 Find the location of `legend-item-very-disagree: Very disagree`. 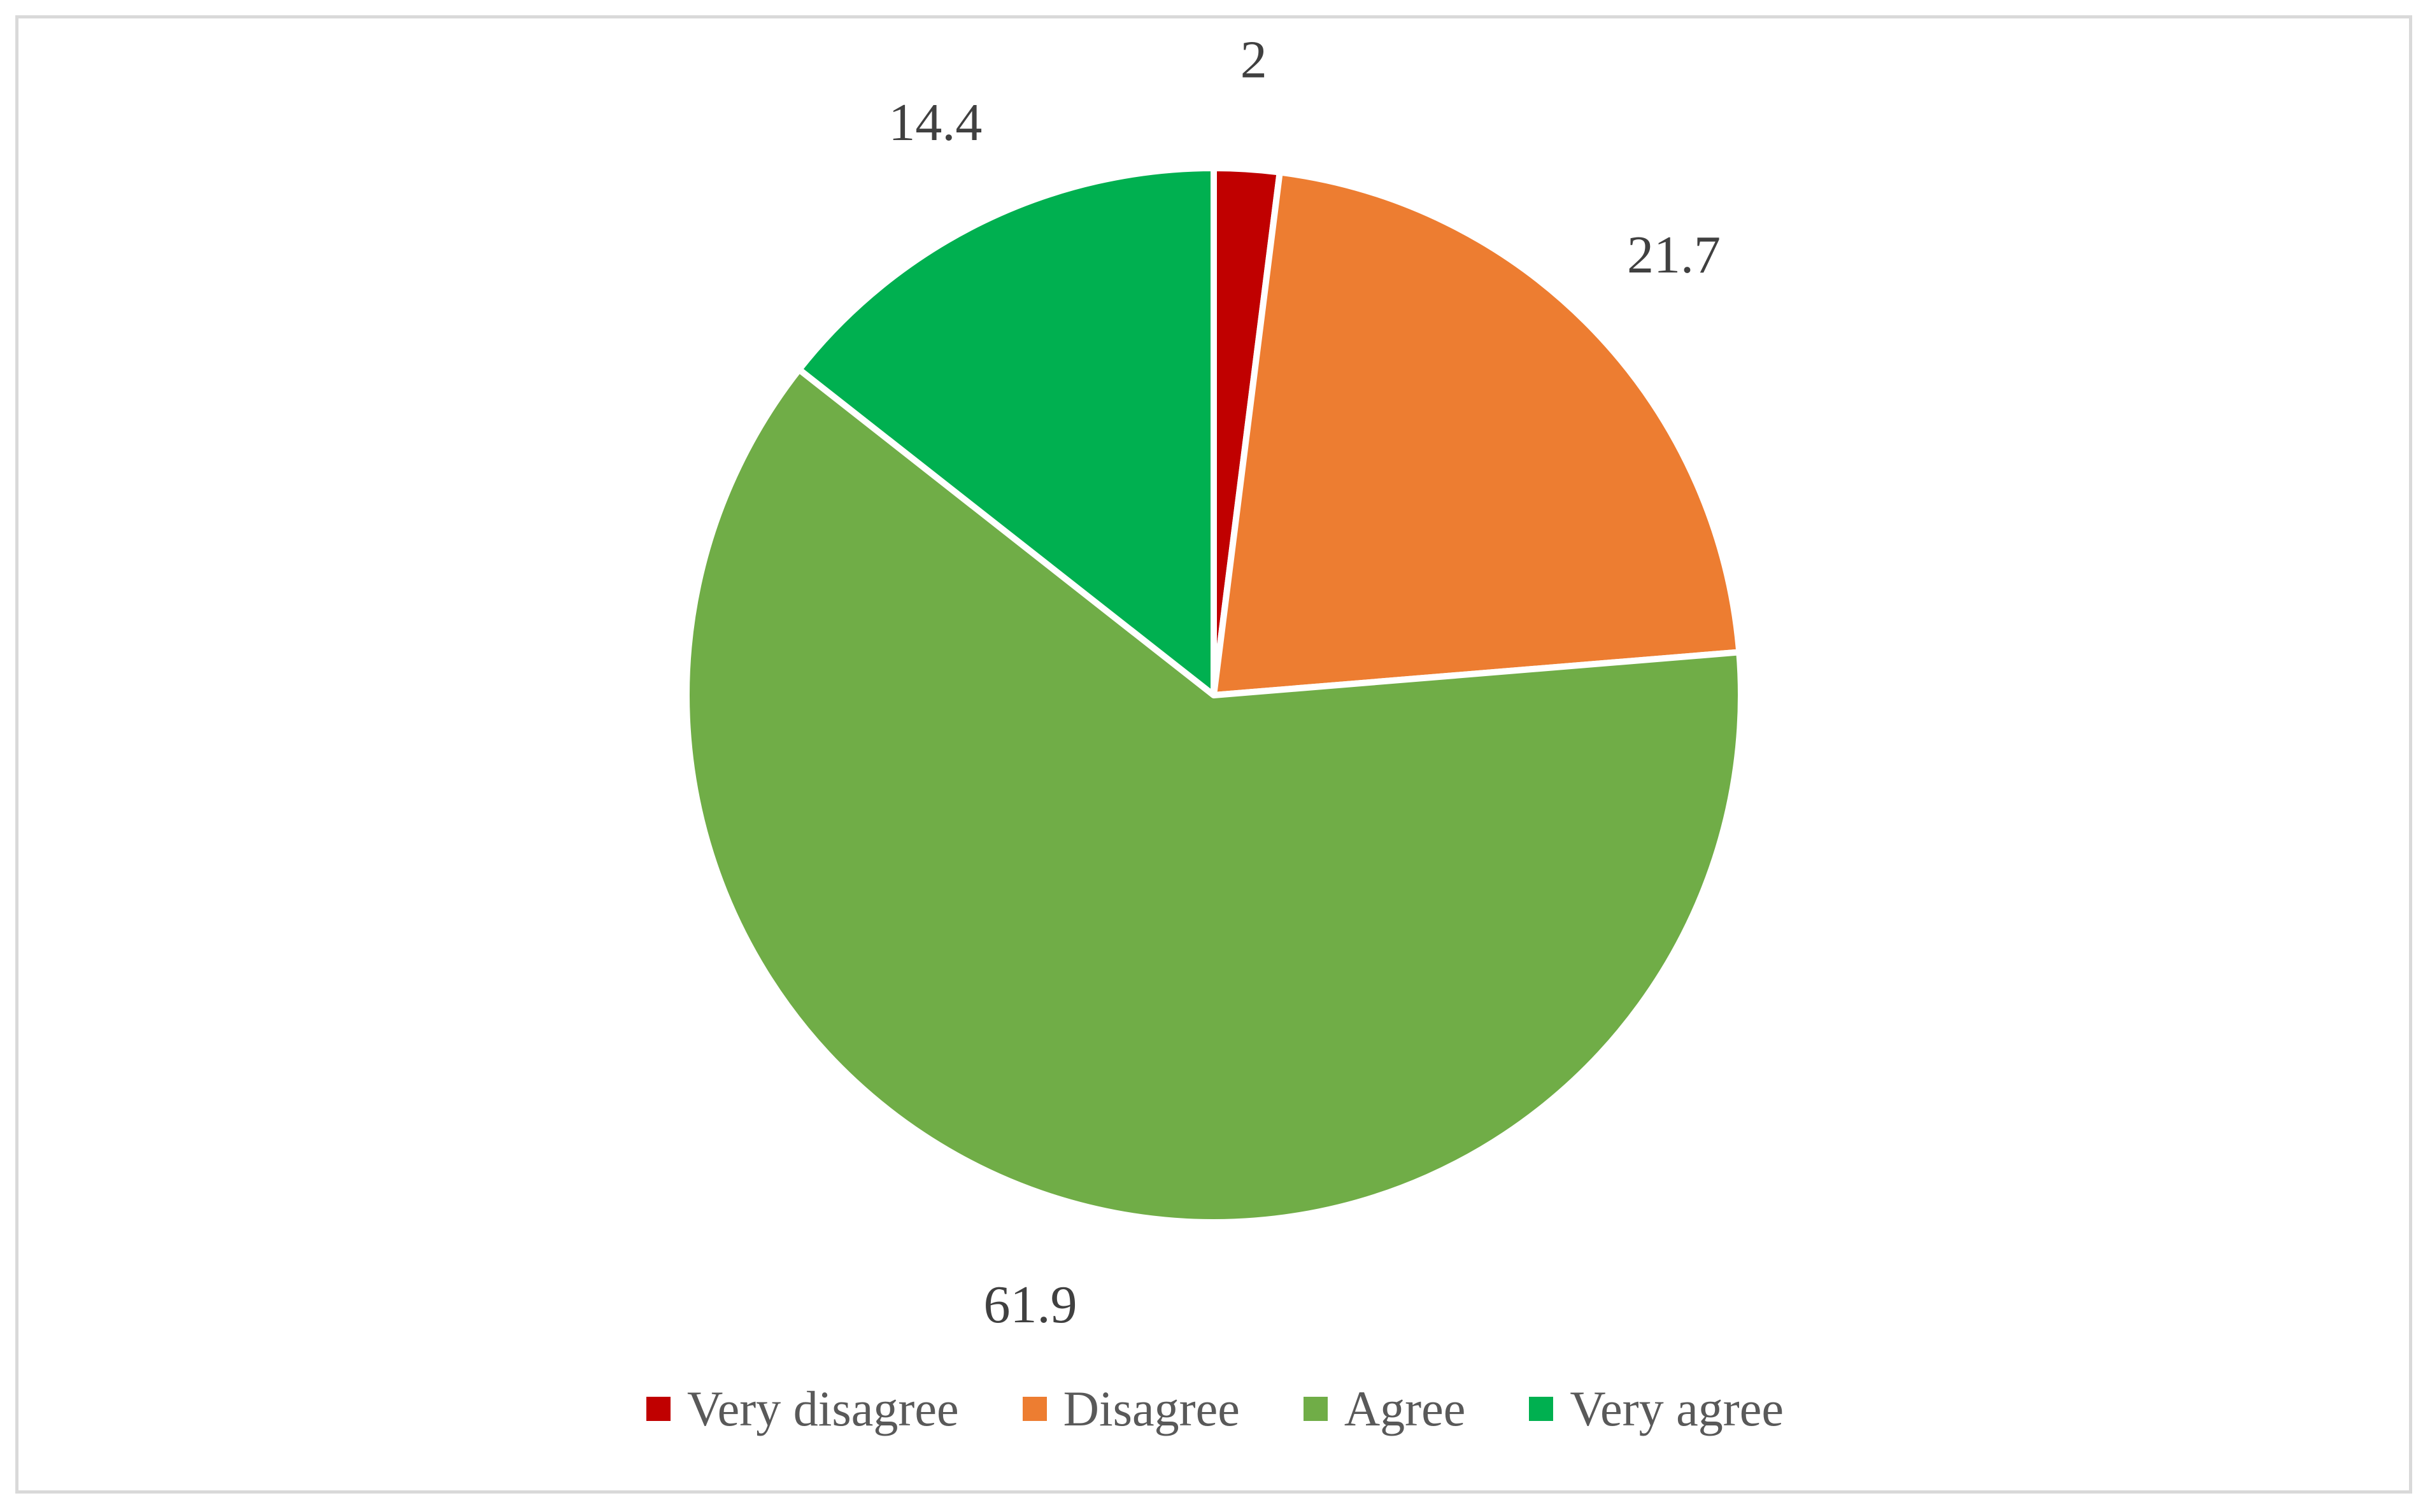

legend-item-very-disagree: Very disagree is located at coordinates (802, 1409).